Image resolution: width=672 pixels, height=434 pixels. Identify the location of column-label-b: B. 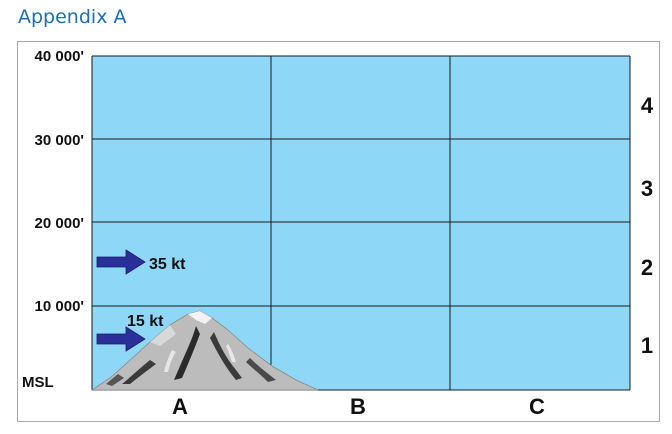
(358, 406).